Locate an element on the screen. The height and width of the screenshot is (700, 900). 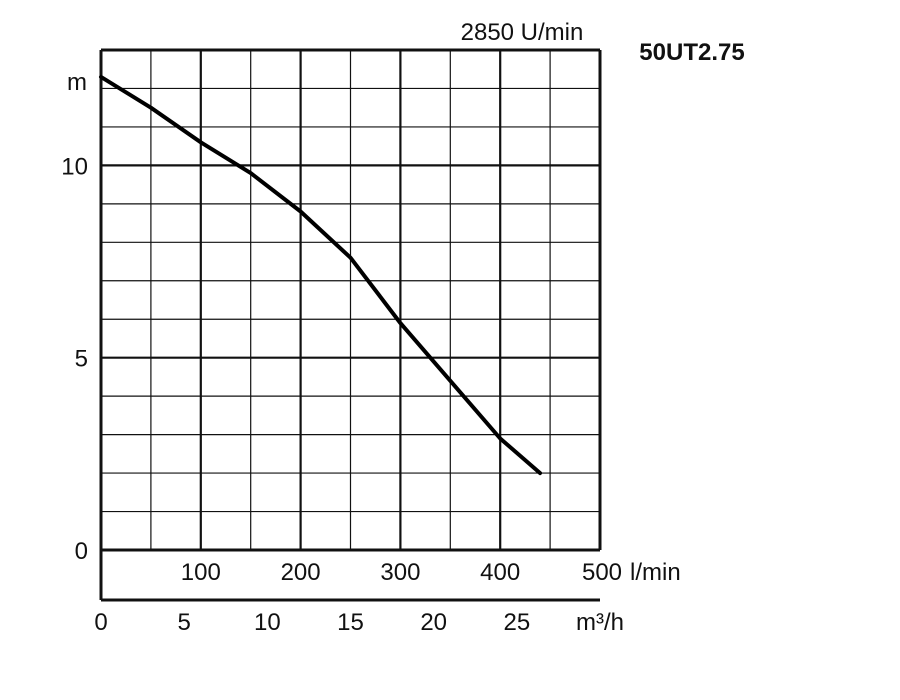
speed-label: 2850 U/min is located at coordinates (522, 32).